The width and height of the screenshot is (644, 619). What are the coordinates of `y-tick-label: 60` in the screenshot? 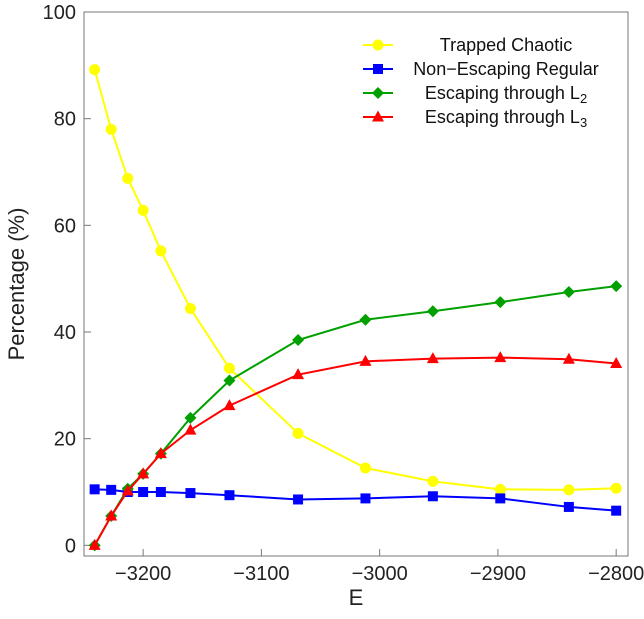 It's located at (65, 226).